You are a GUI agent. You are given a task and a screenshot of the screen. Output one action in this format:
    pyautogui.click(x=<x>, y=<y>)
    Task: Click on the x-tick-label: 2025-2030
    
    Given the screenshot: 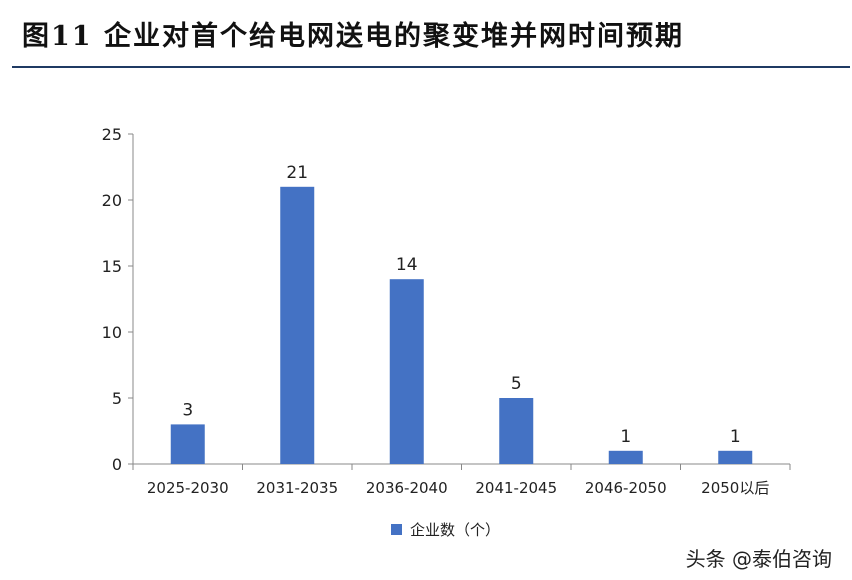 What is the action you would take?
    pyautogui.click(x=188, y=488)
    